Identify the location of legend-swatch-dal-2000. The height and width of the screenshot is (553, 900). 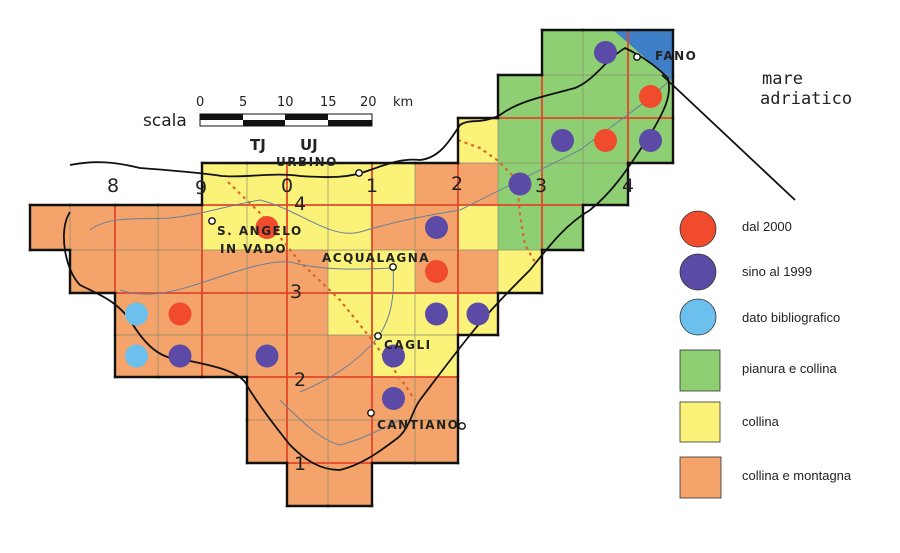
(698, 229).